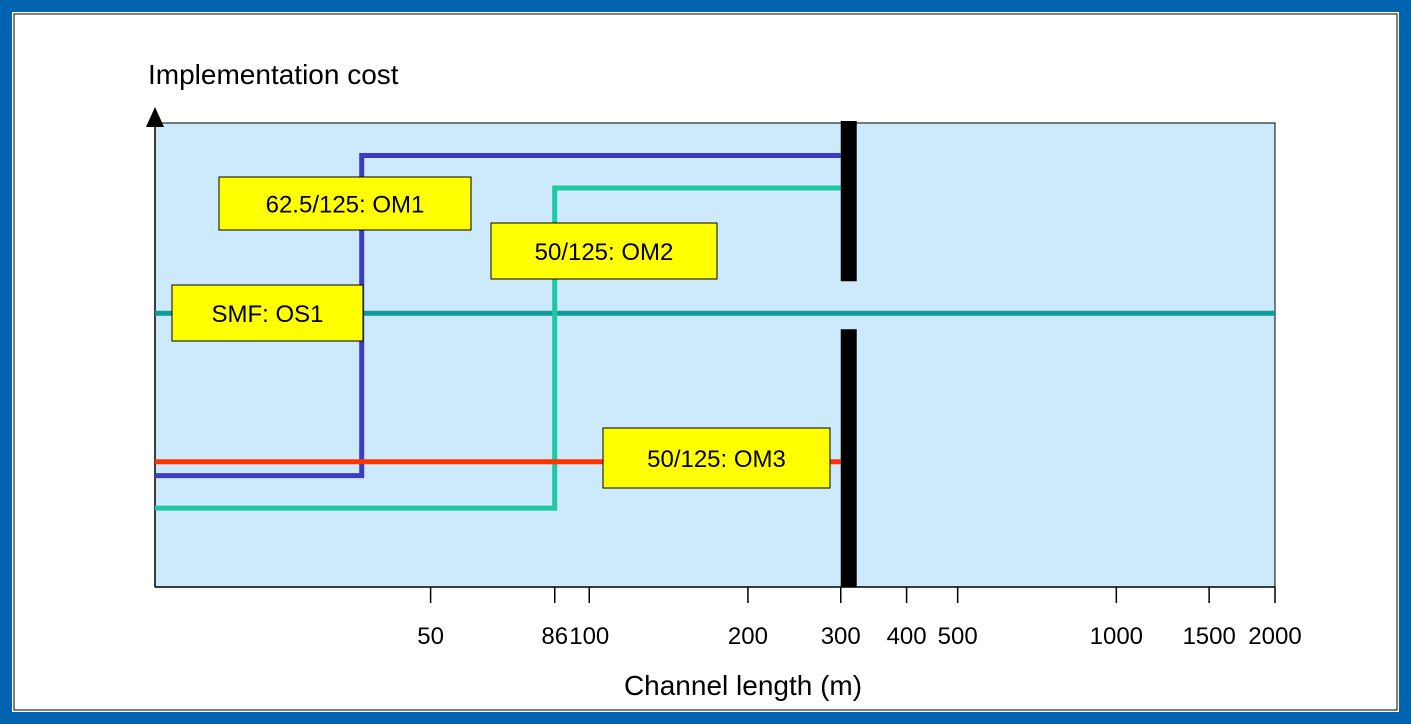 The image size is (1411, 724). What do you see at coordinates (554, 636) in the screenshot?
I see `x-tick-label: 86` at bounding box center [554, 636].